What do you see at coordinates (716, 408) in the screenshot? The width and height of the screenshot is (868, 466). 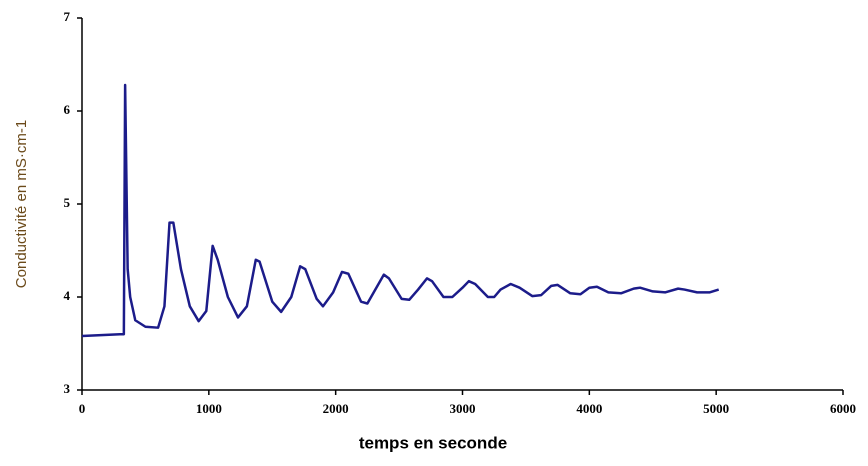 I see `x-tick-label: 5000` at bounding box center [716, 408].